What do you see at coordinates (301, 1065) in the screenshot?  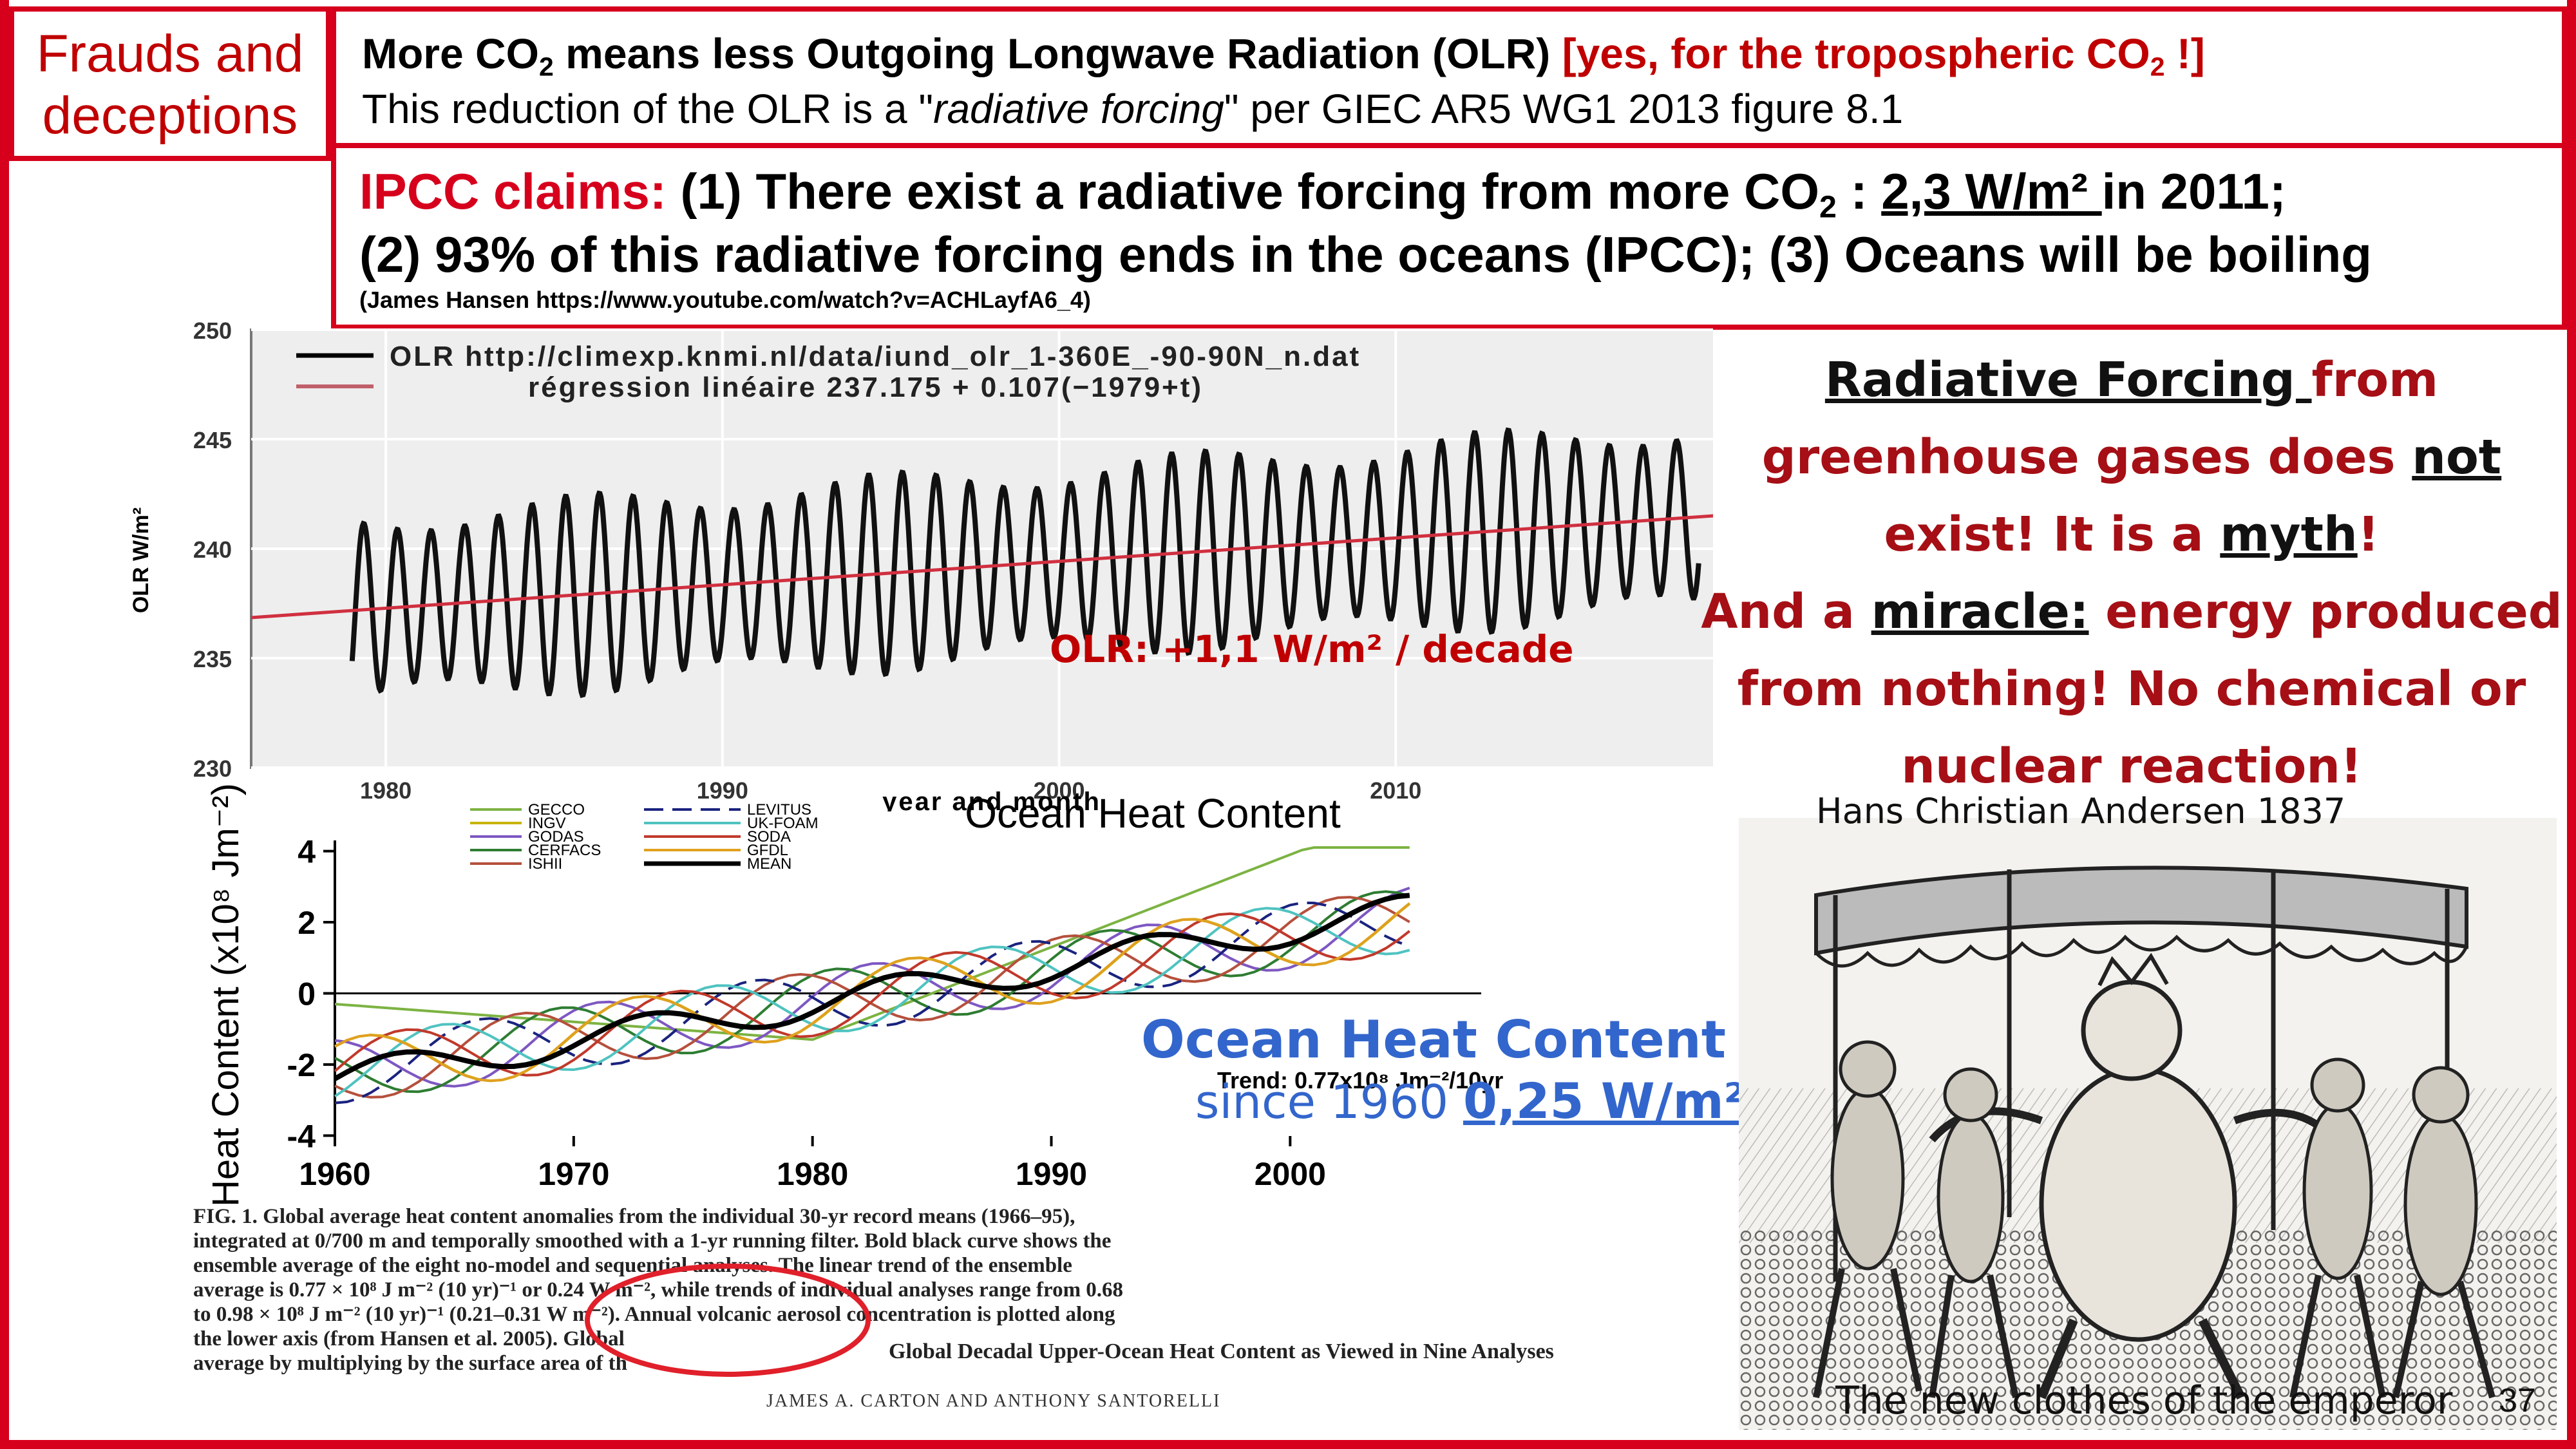 I see `ohc-y-tick: -2` at bounding box center [301, 1065].